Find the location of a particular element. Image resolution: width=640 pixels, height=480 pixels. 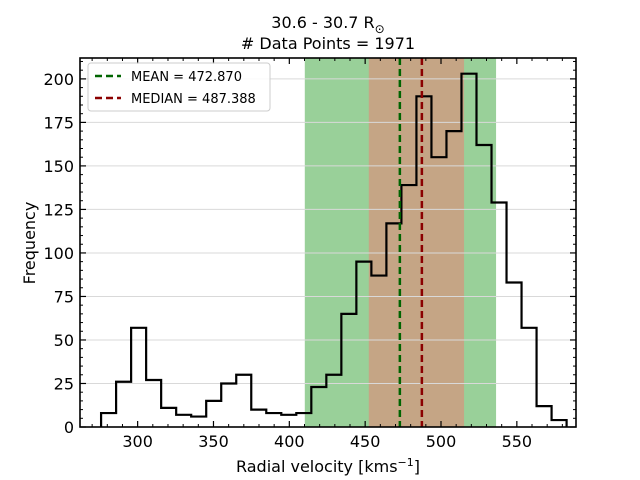

legend-mean-label: MEAN = 472.870 is located at coordinates (186, 77).